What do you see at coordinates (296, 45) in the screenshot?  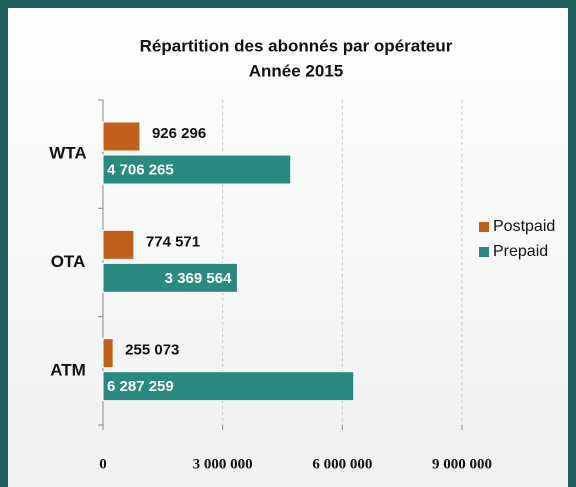 I see `chart-title: Répartition des abonnés par opérateur` at bounding box center [296, 45].